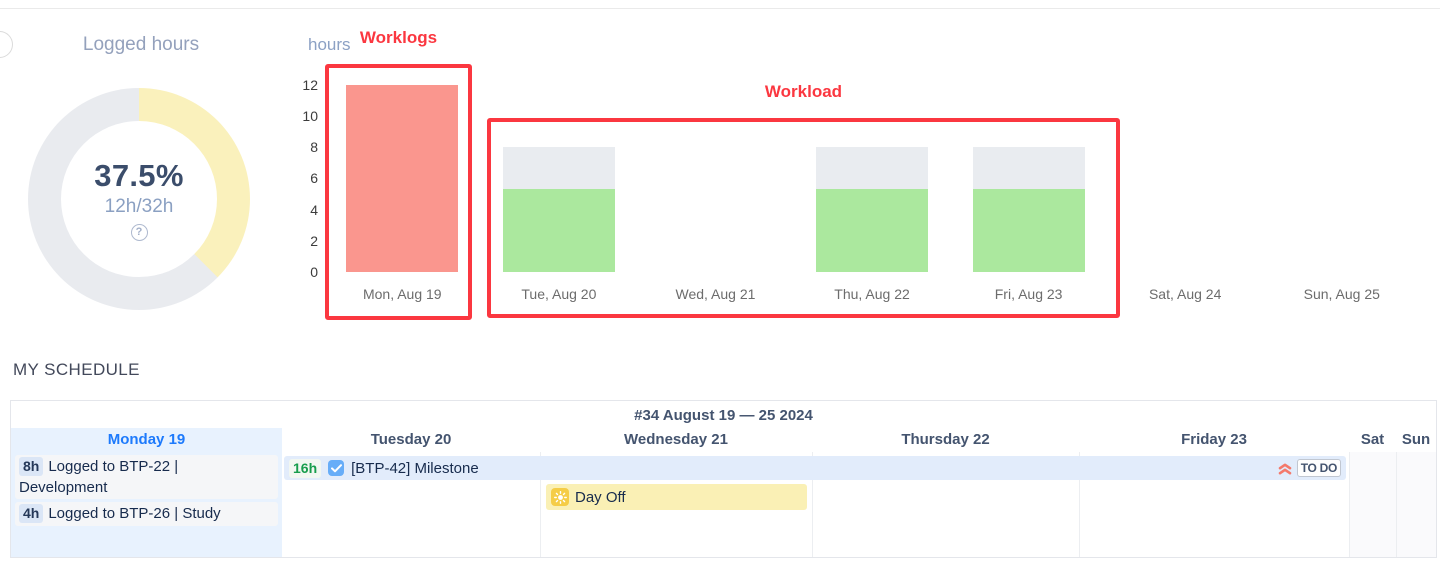  I want to click on logged-percent: 37.5%, so click(139, 175).